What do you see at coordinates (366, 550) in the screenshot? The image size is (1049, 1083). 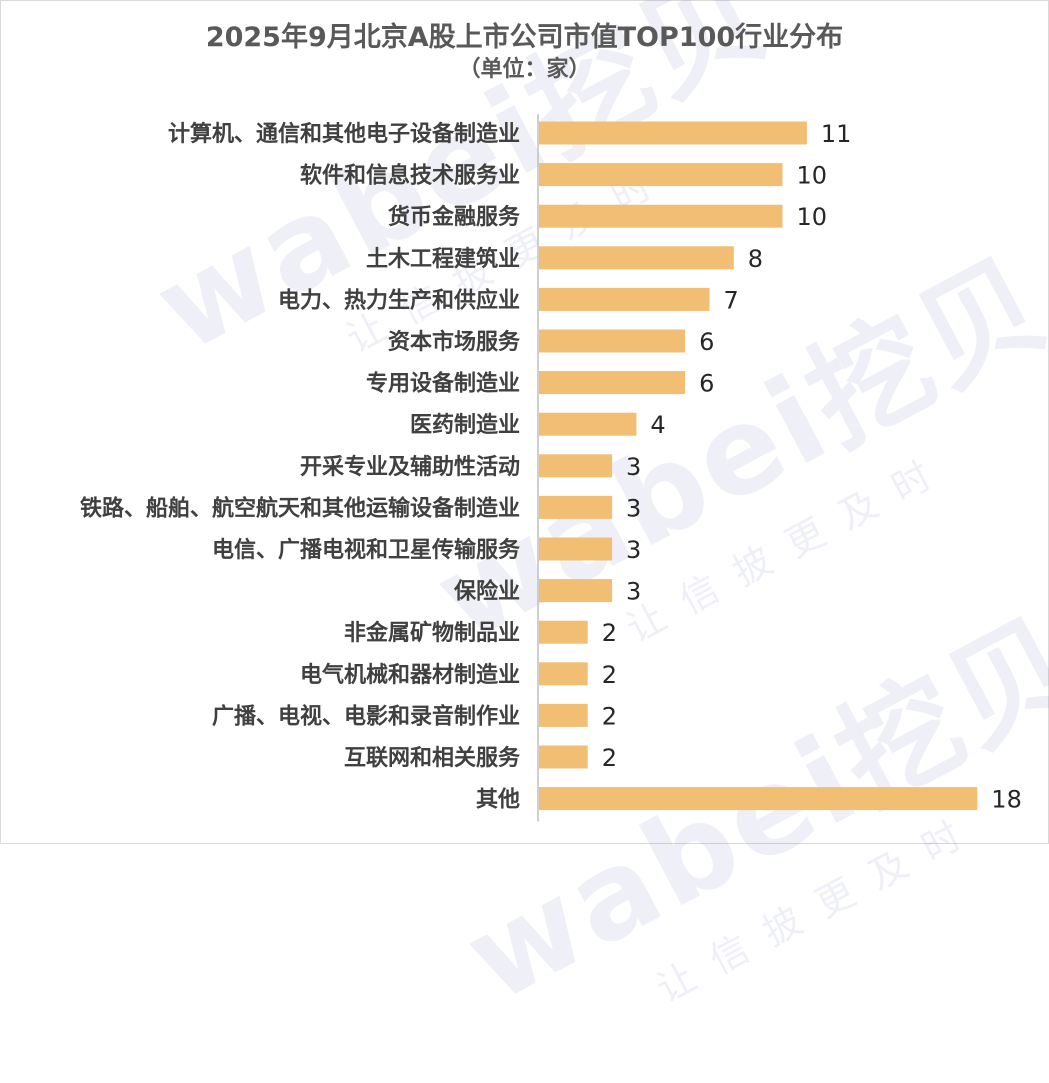 I see `category-label: 电信、广播电视和卫星传输服务` at bounding box center [366, 550].